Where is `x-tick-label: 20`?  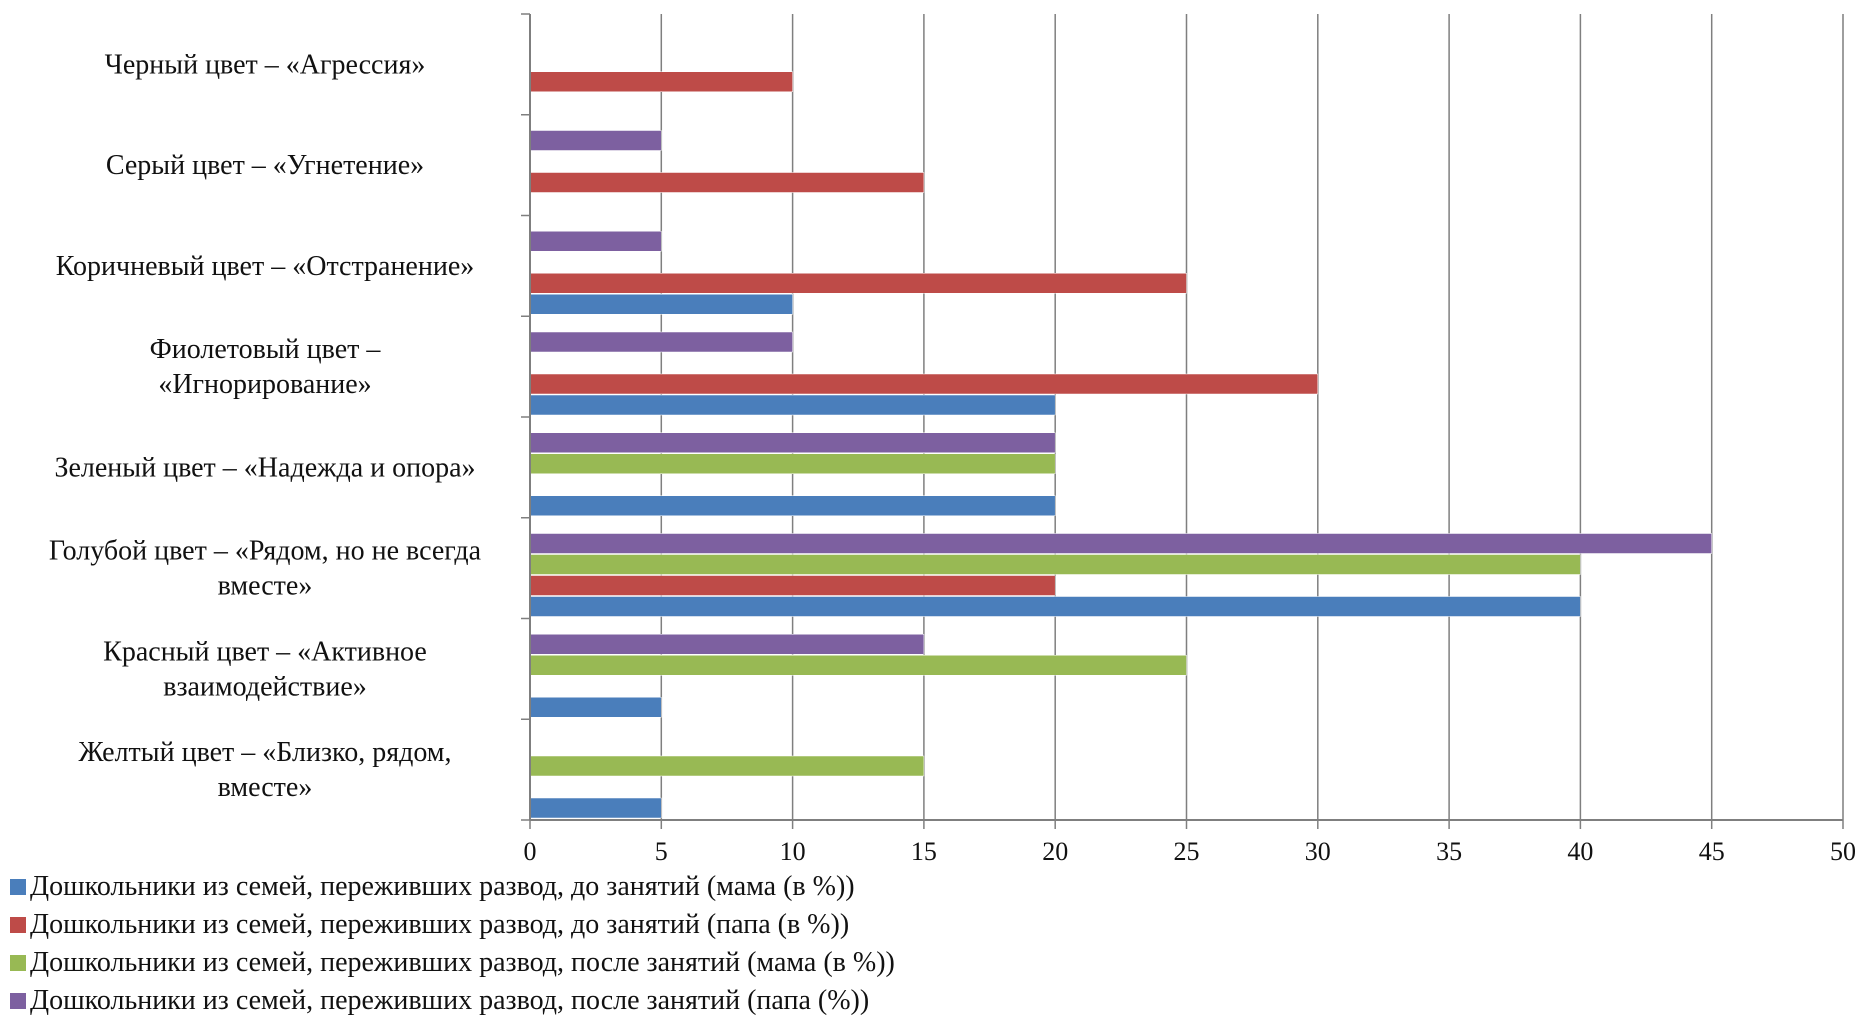 x-tick-label: 20 is located at coordinates (1055, 851).